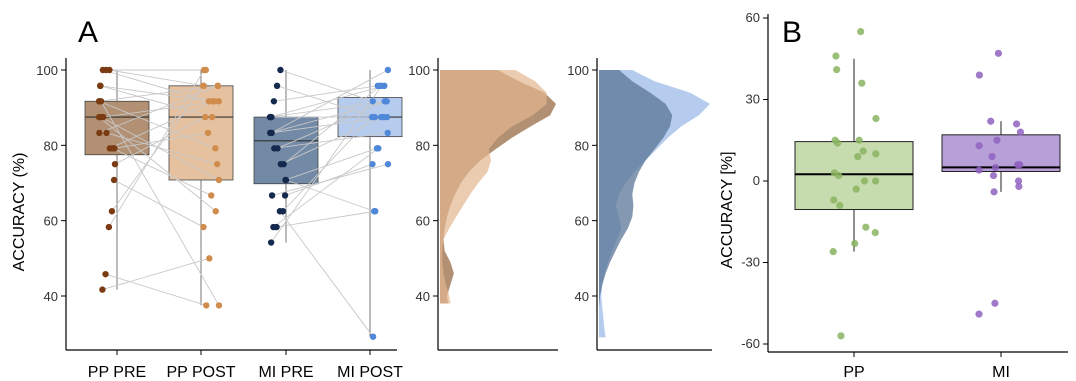 The height and width of the screenshot is (381, 1076). What do you see at coordinates (285, 372) in the screenshot?
I see `x-tick-label: MI PRE` at bounding box center [285, 372].